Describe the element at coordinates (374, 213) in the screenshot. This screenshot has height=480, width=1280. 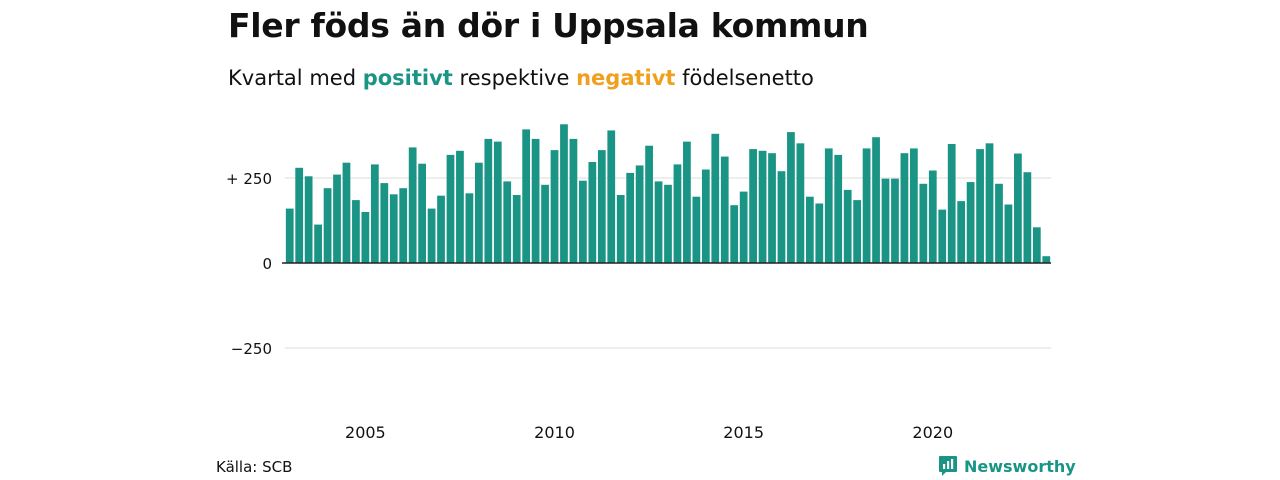
I see `bar-2005-q2` at that location.